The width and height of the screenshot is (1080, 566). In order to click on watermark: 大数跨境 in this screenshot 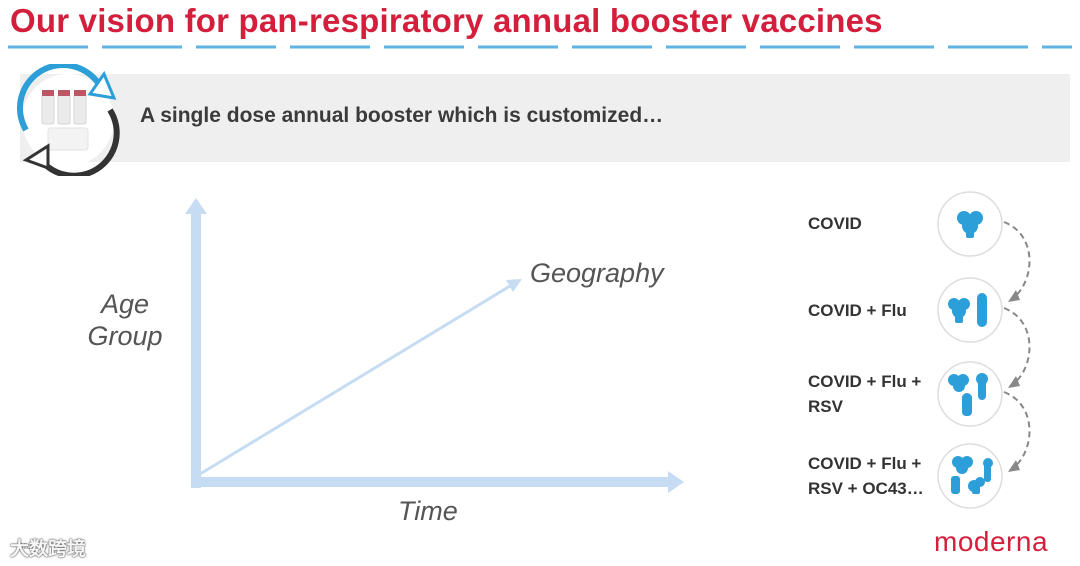, I will do `click(48, 549)`.